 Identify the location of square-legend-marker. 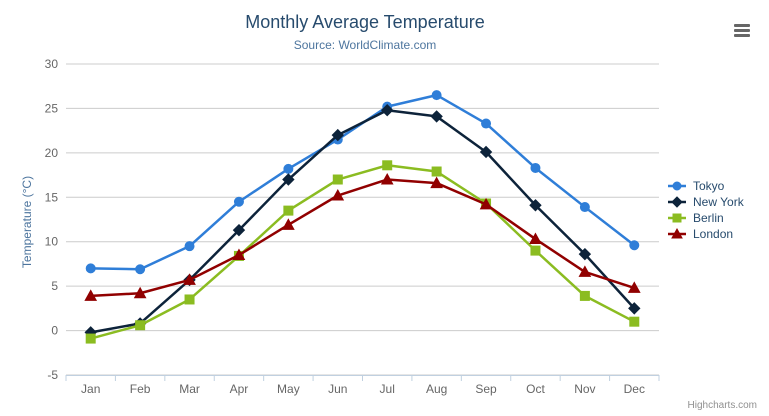
(677, 218).